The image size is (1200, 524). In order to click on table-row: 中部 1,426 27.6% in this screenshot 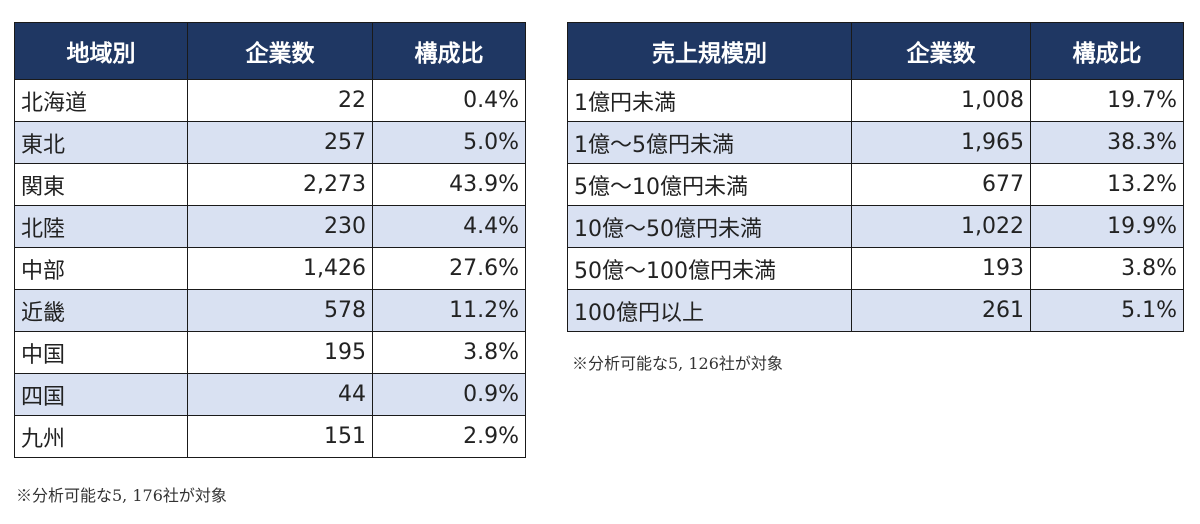, I will do `click(270, 268)`.